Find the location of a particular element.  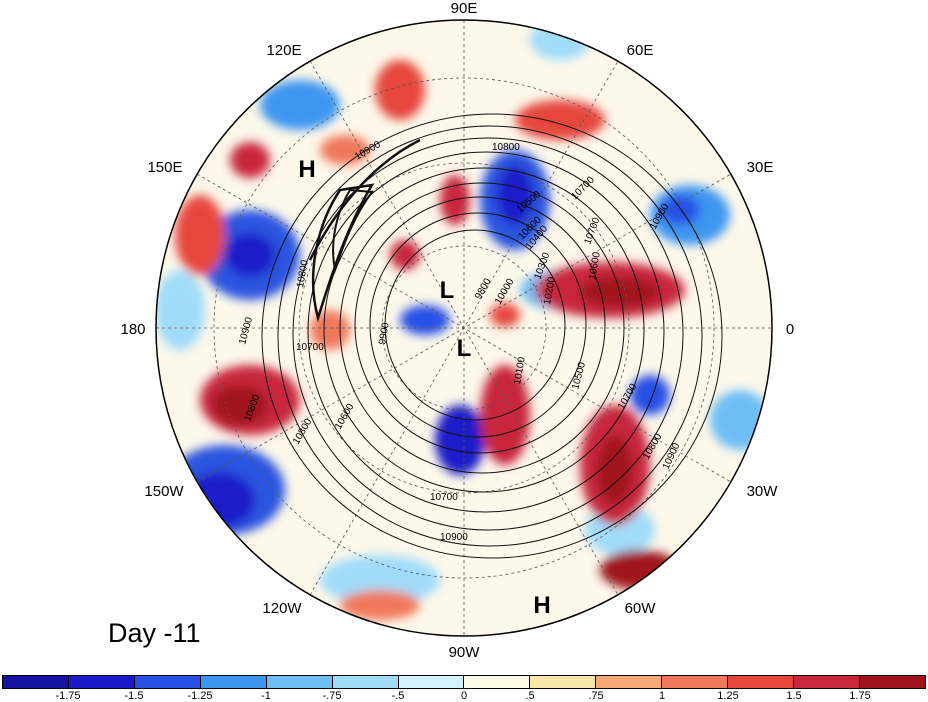

colorbar-tick-label: 1.25 is located at coordinates (728, 696).